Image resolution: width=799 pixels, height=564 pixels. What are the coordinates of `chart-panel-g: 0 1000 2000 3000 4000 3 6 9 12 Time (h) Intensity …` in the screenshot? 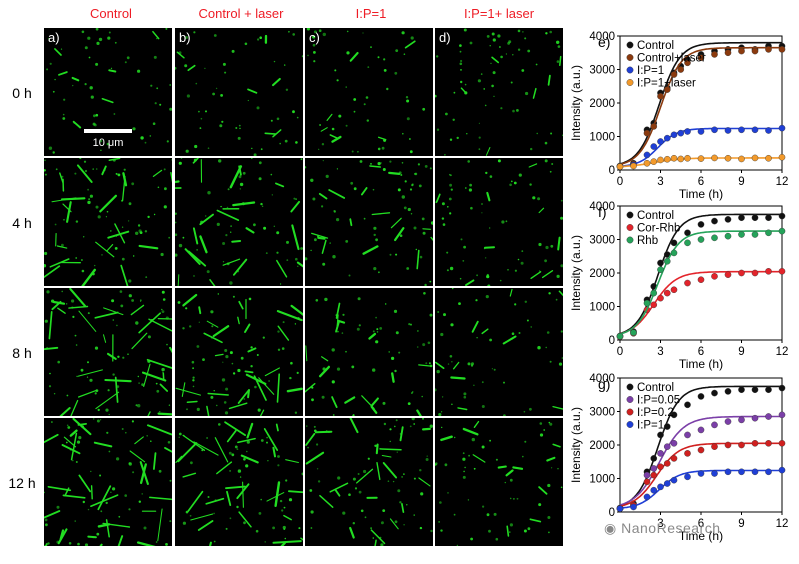 It's located at (679, 458).